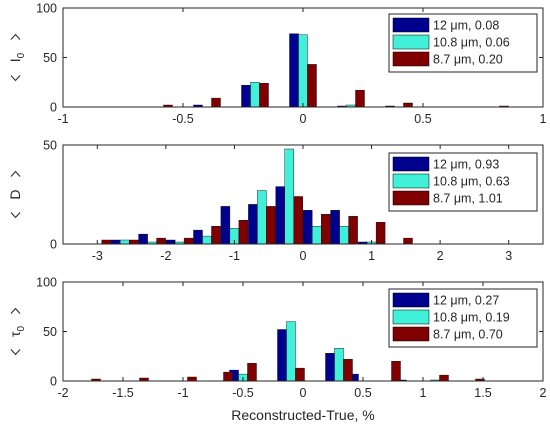  Describe the element at coordinates (468, 335) in the screenshot. I see `legend-entry: 8.7 μm, 0.70` at that location.